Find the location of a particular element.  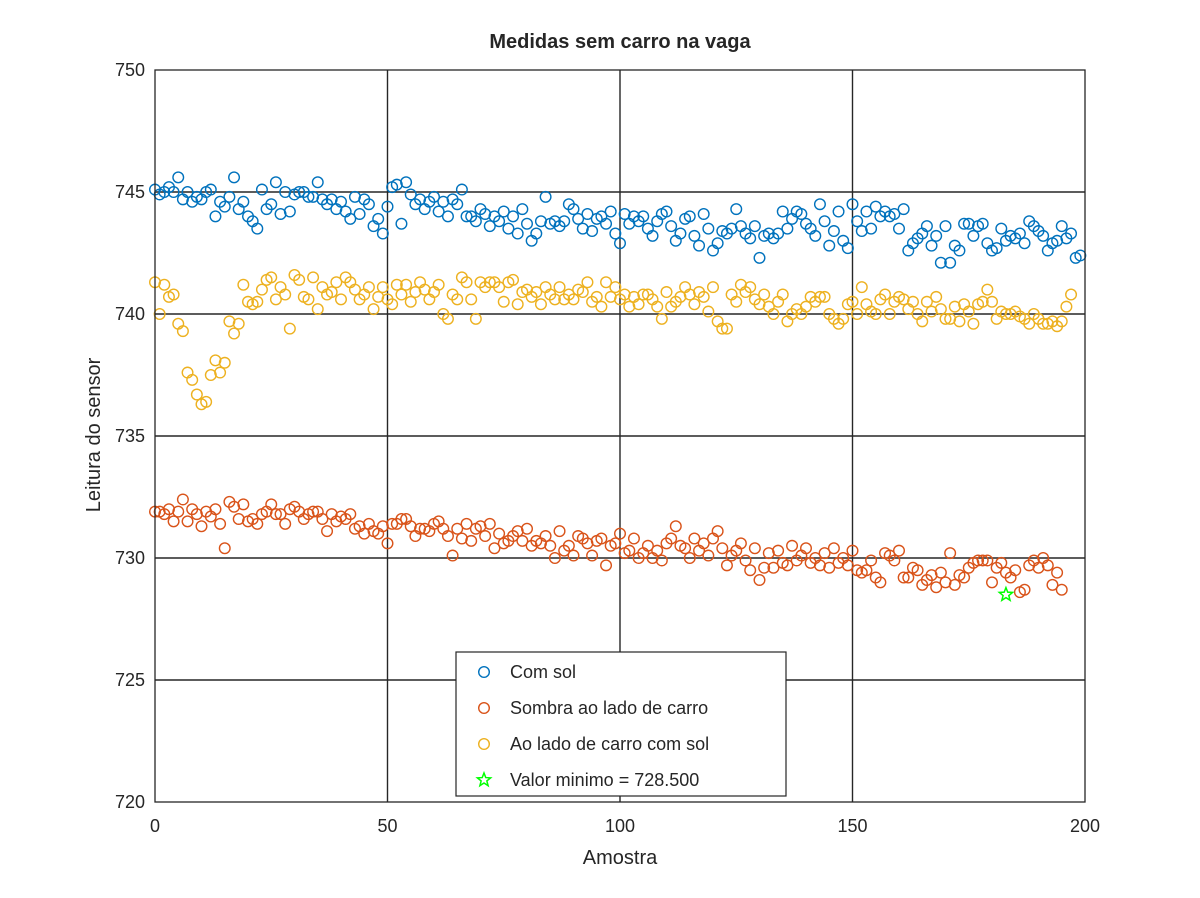

x-axis-label: Amostra is located at coordinates (620, 858).